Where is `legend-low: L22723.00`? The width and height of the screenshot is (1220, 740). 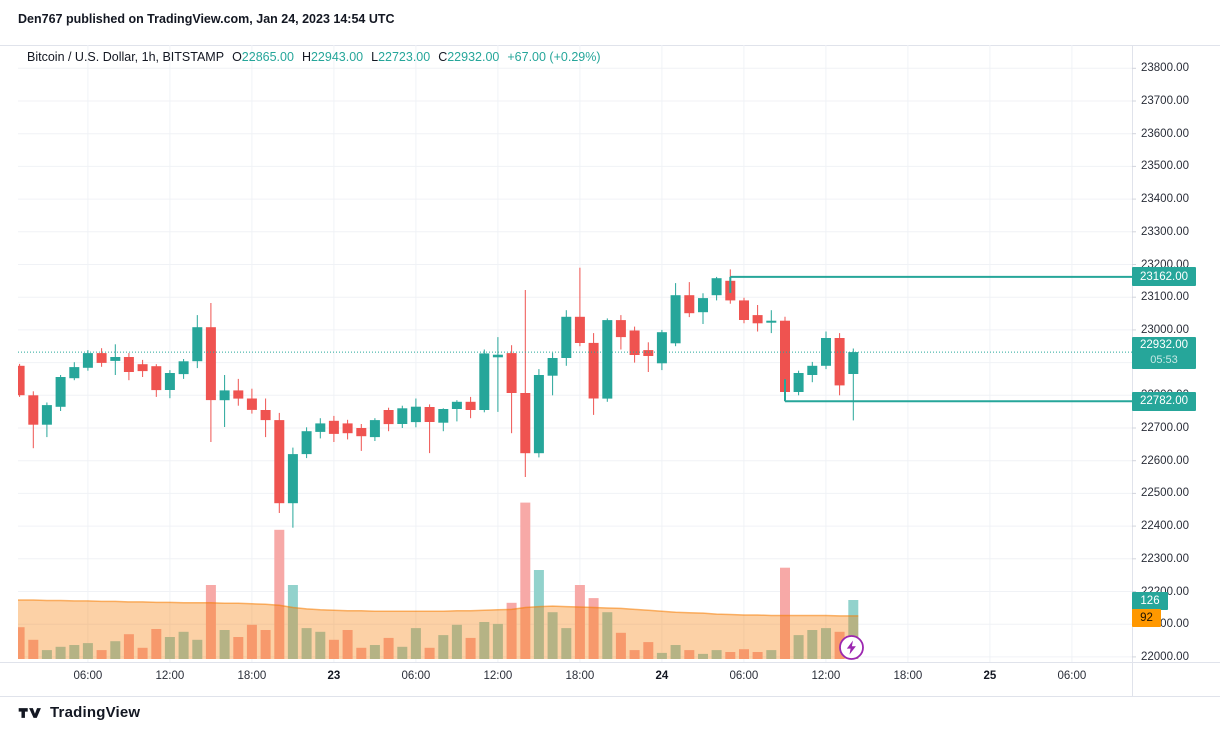 legend-low: L22723.00 is located at coordinates (401, 57).